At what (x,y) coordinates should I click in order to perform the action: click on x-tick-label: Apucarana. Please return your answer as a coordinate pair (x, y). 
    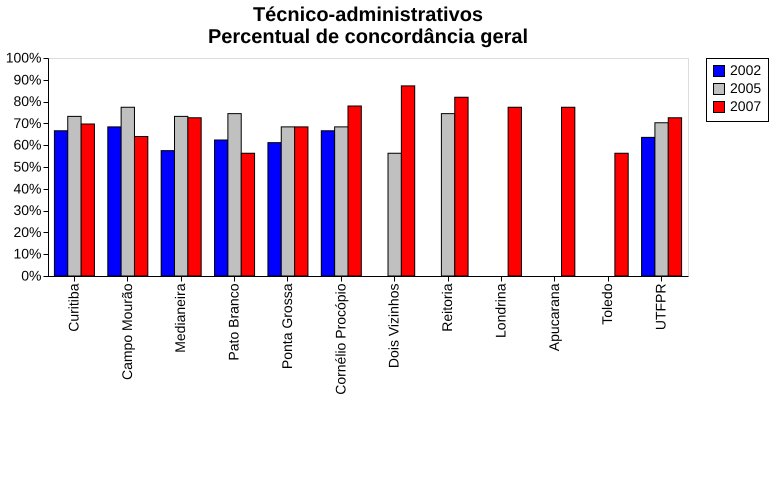
    Looking at the image, I should click on (554, 317).